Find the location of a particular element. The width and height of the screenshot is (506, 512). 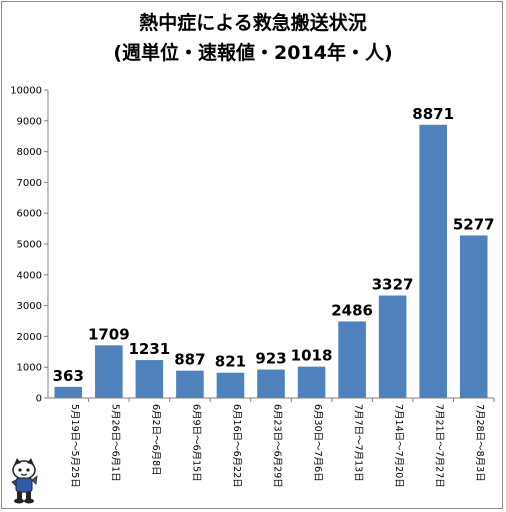

y-tick-label: 1000 is located at coordinates (29, 368).